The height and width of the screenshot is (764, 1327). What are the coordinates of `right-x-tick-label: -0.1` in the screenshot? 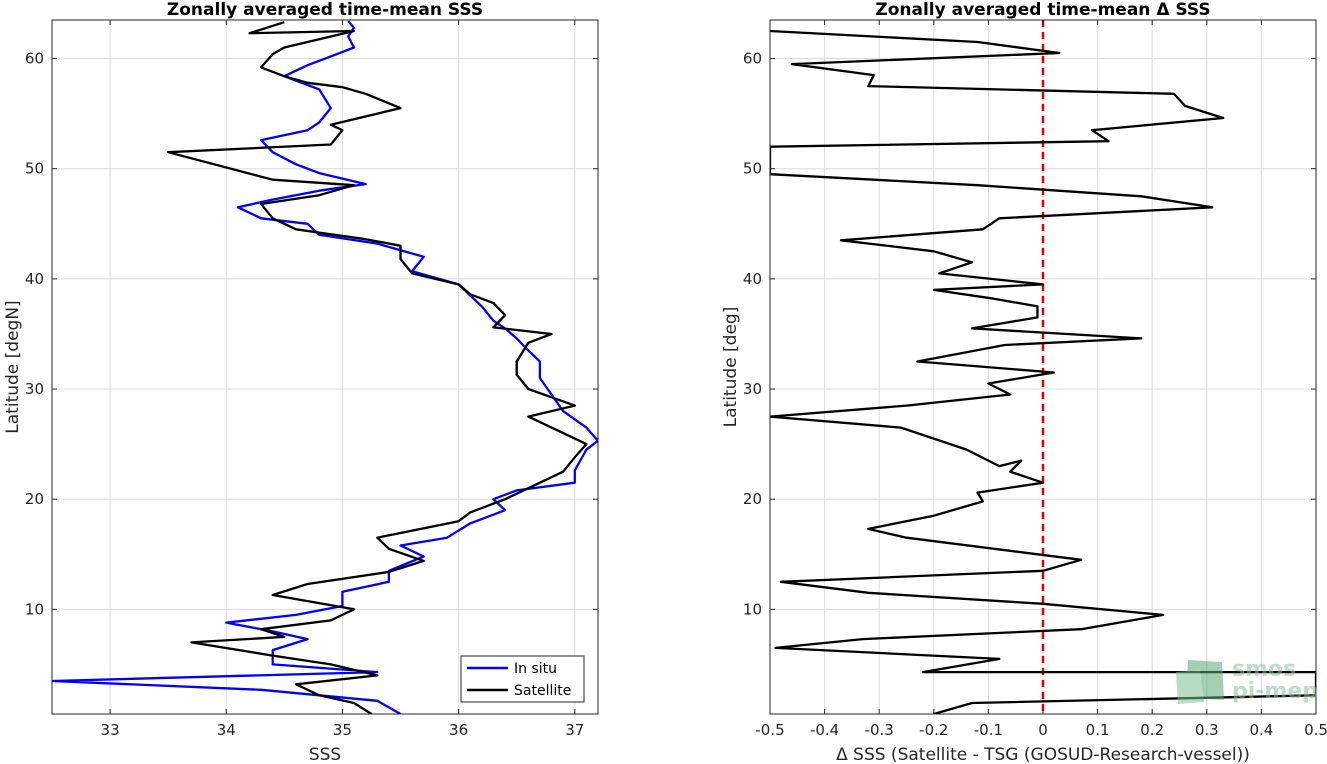 It's located at (988, 730).